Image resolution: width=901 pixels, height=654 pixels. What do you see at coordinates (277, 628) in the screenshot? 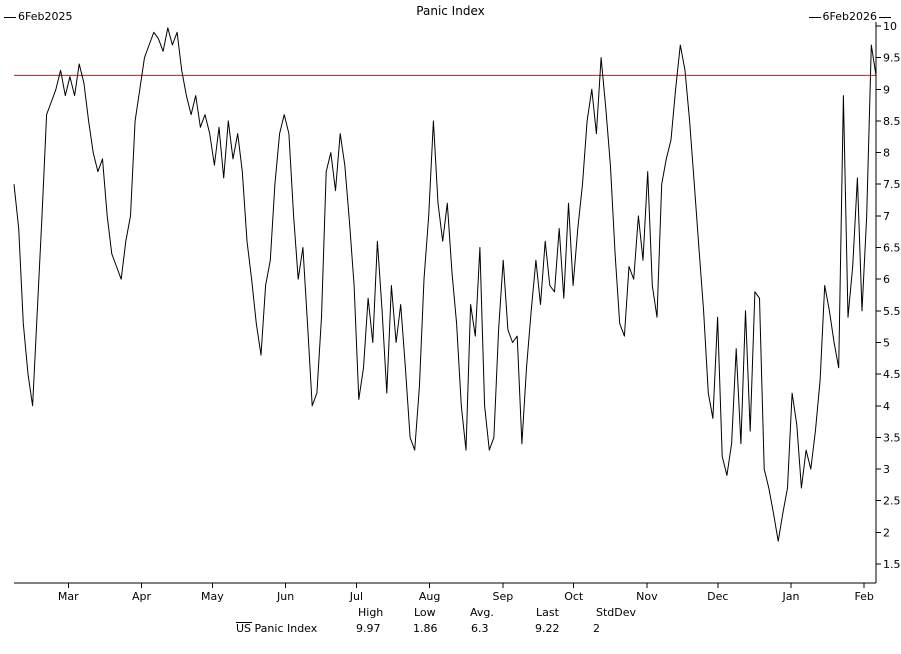
I see `legend-label: US Panic Index` at bounding box center [277, 628].